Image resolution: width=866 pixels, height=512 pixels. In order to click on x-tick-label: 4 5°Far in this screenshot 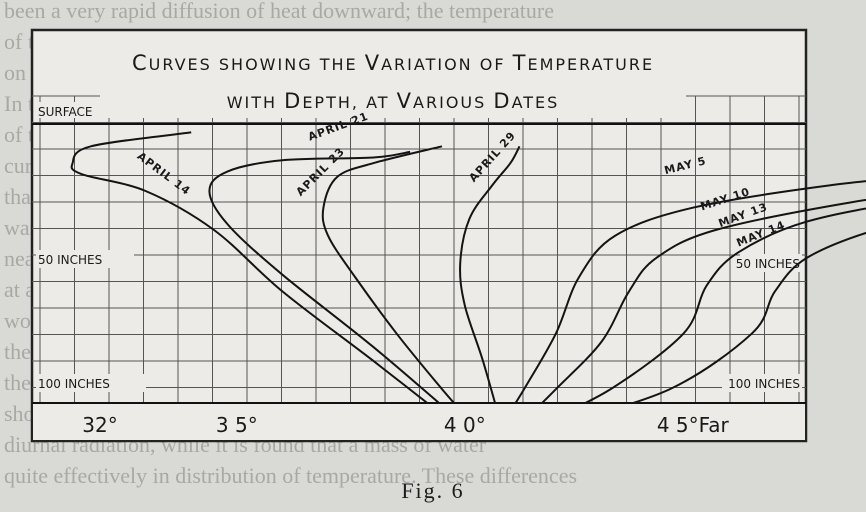, I will do `click(693, 425)`.